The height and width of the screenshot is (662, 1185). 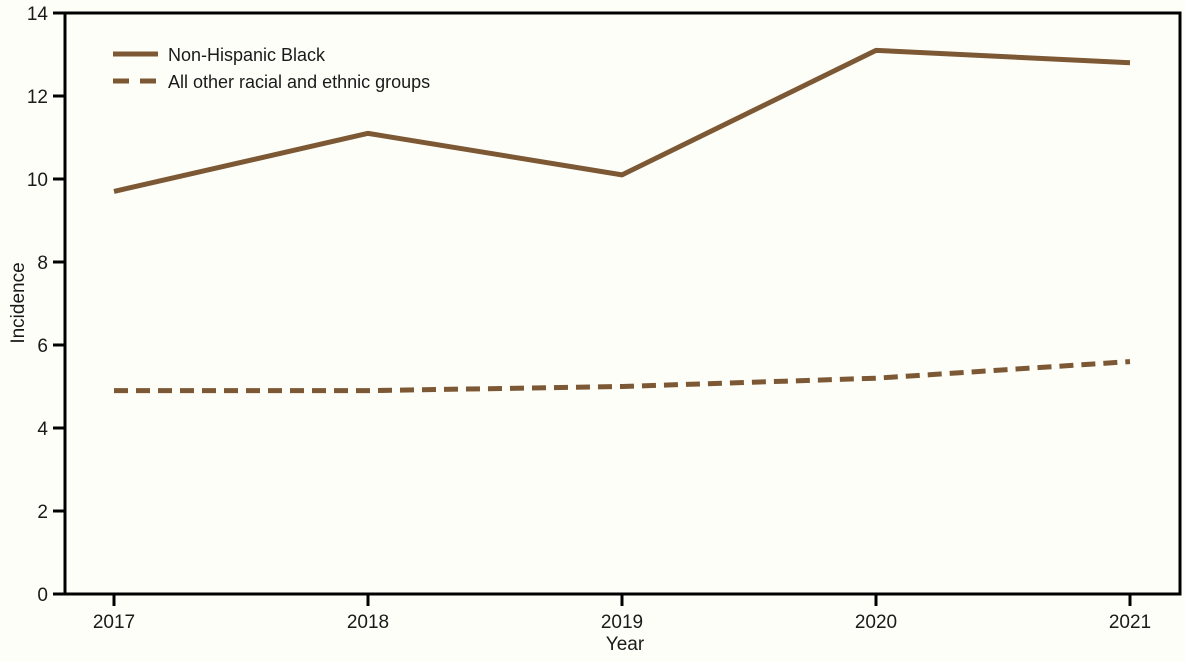 I want to click on series-line-dashed, so click(x=622, y=376).